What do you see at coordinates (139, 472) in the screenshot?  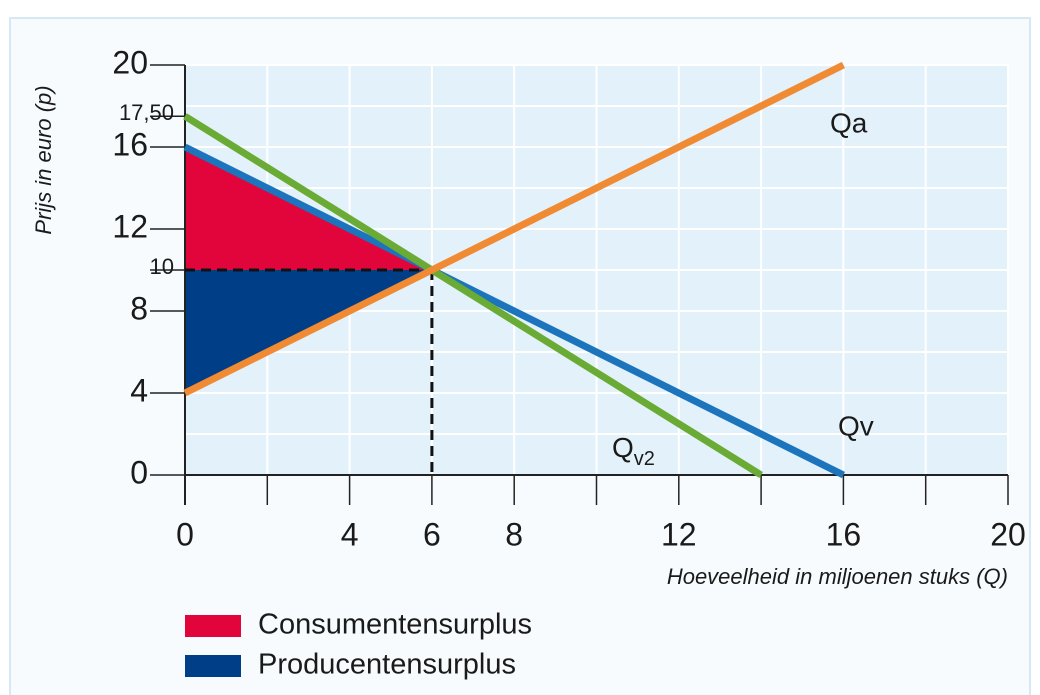 I see `y-tick-label: 0` at bounding box center [139, 472].